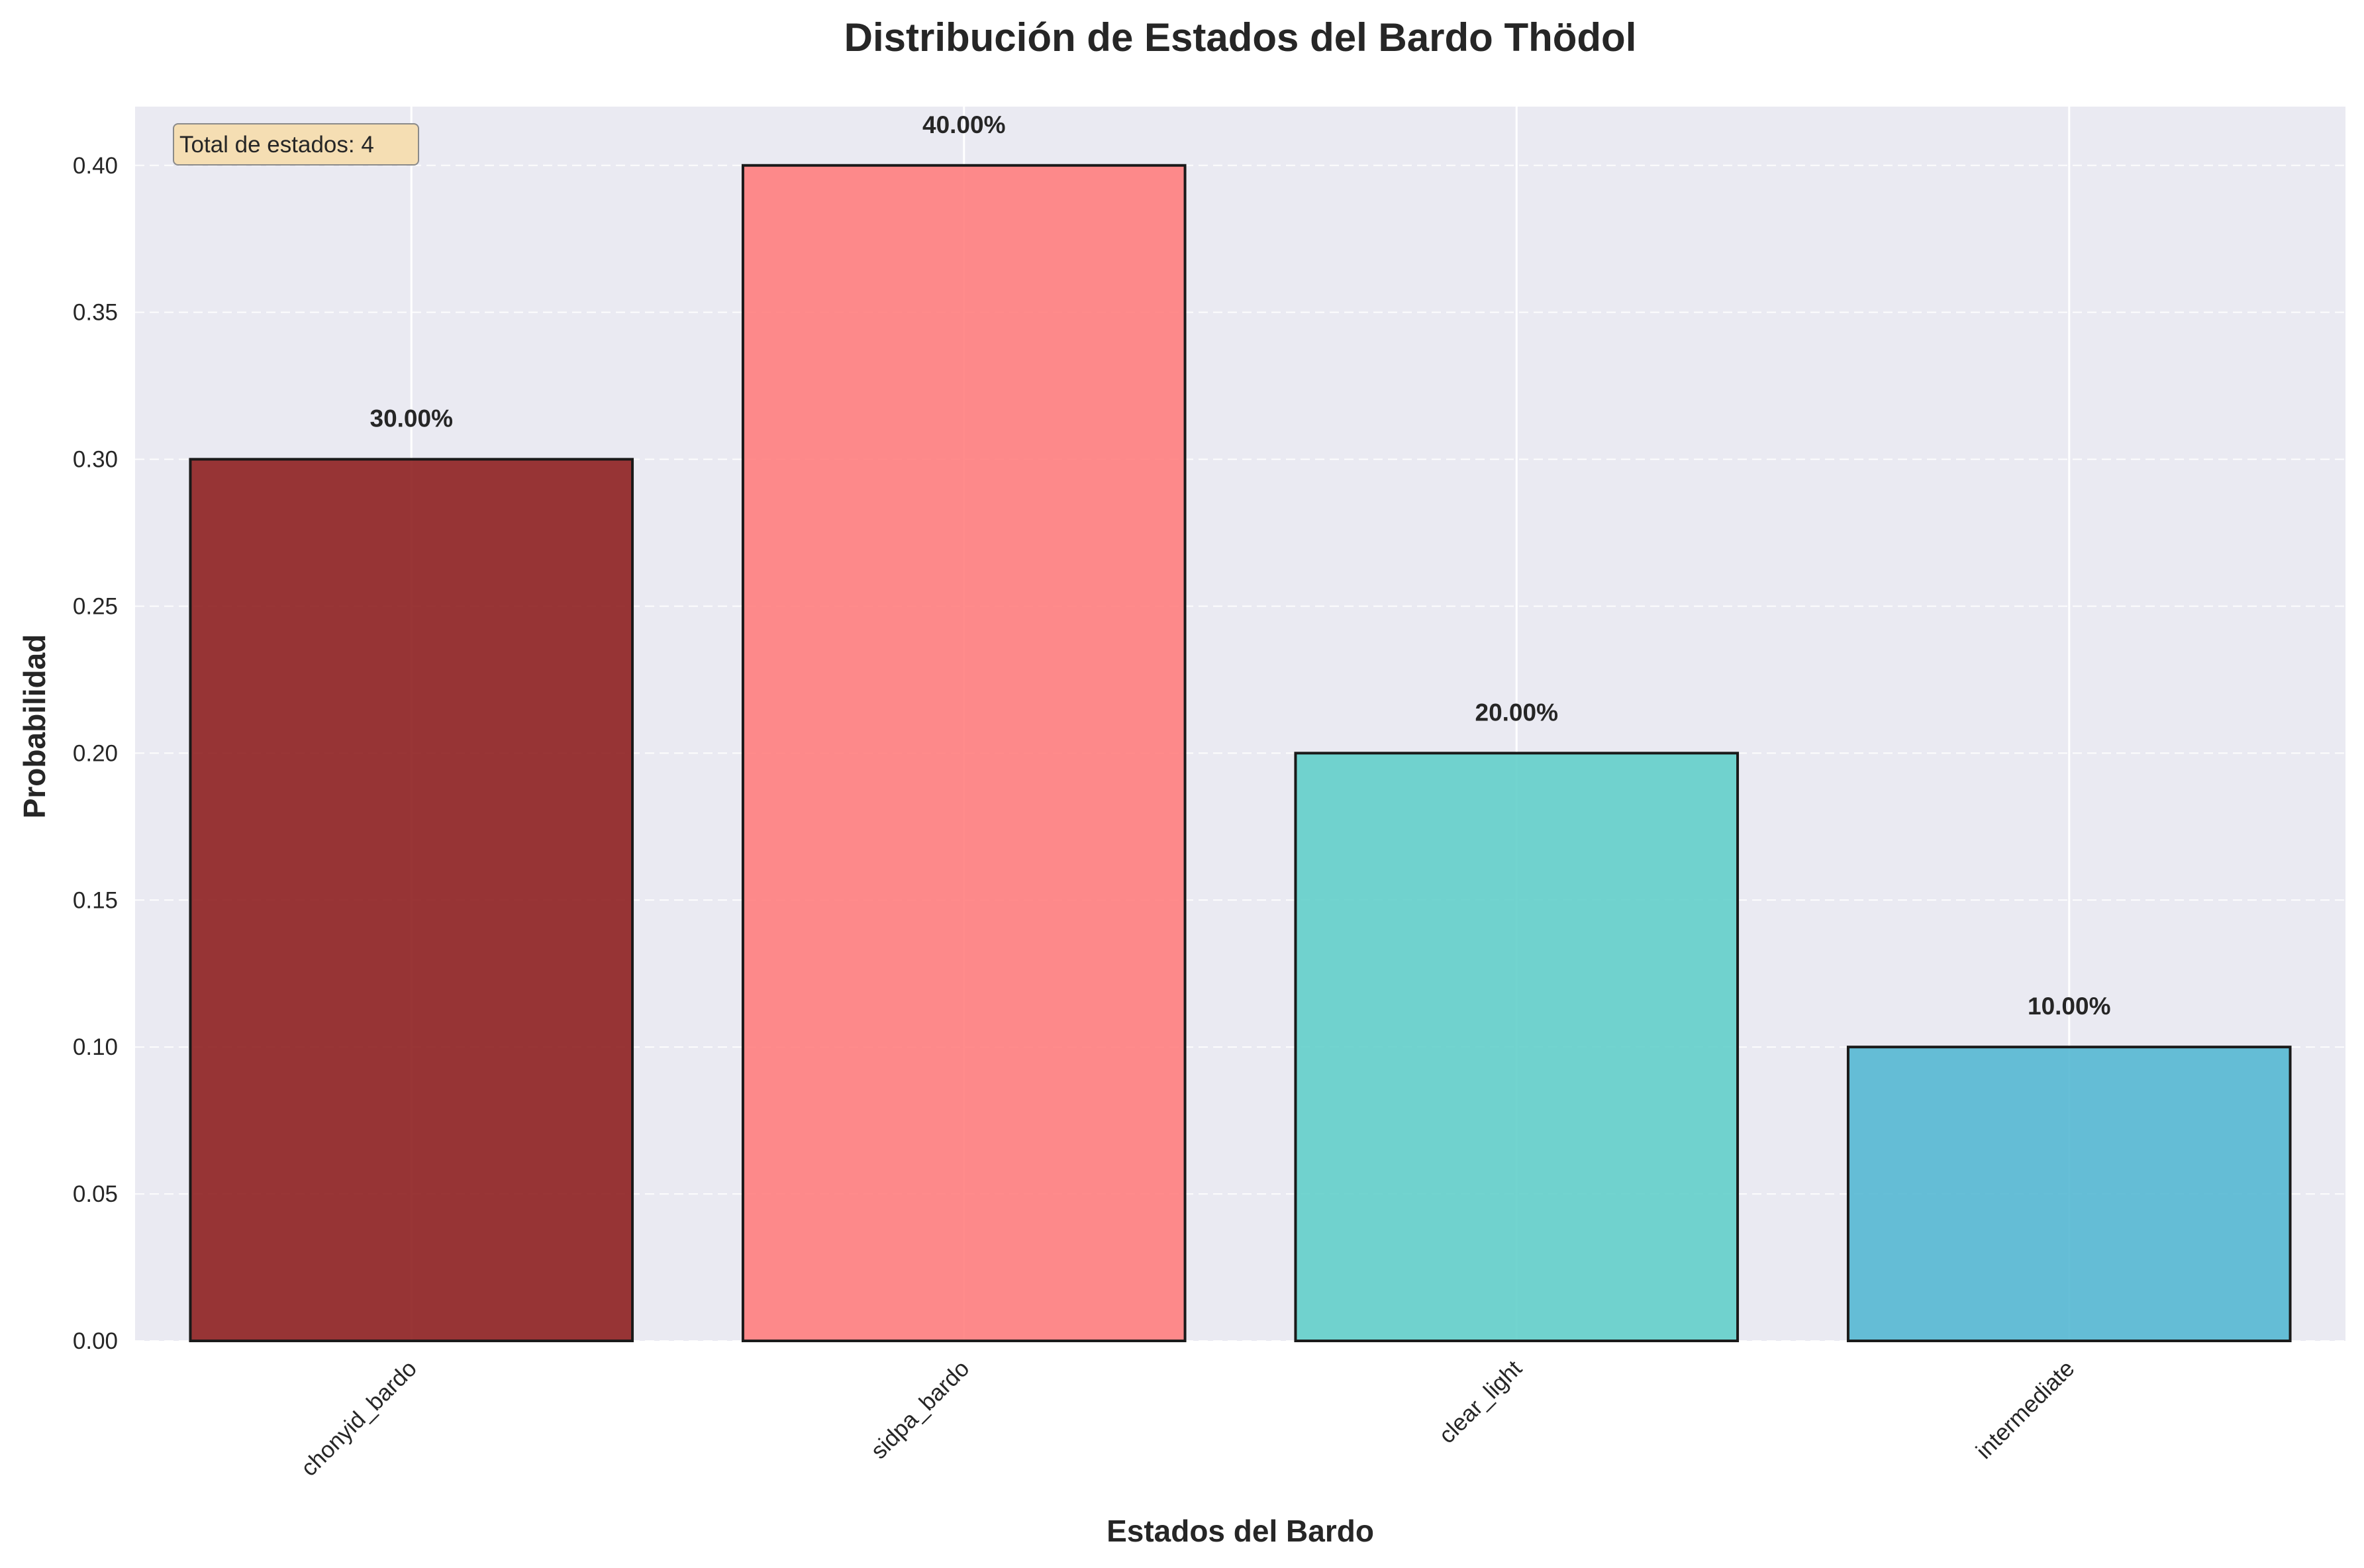  I want to click on y-tick-label-0: 0.00, so click(95, 1341).